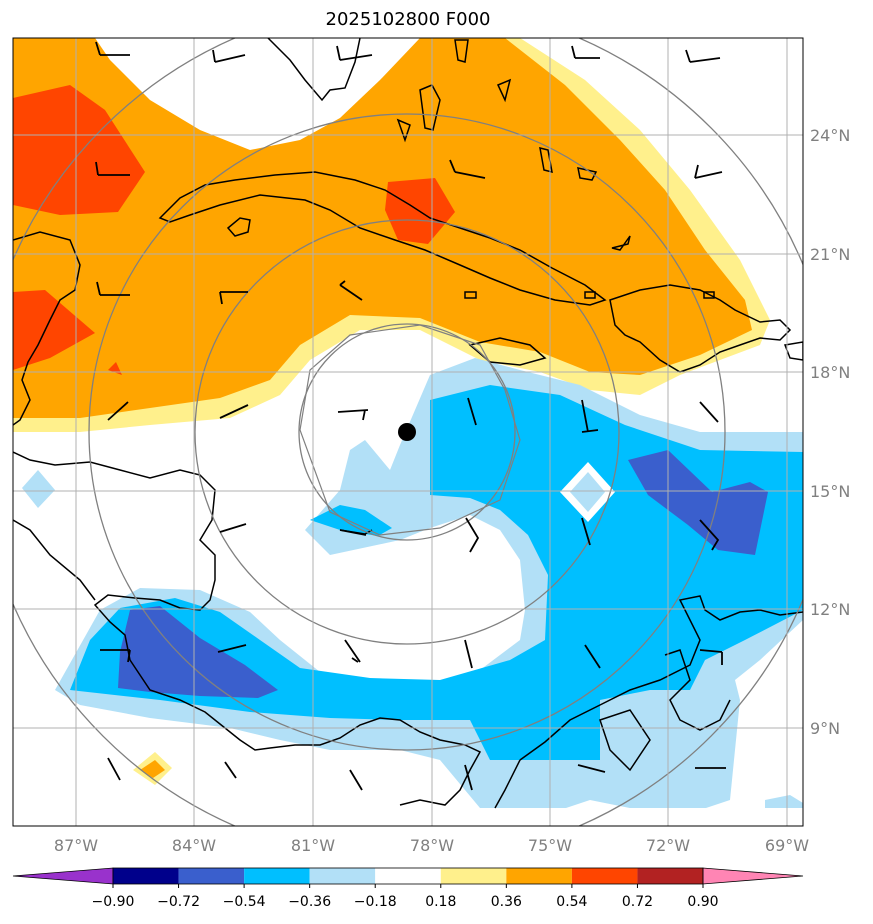 This screenshot has height=924, width=873. Describe the element at coordinates (63, 876) in the screenshot. I see `colorbar-extend-low` at that location.